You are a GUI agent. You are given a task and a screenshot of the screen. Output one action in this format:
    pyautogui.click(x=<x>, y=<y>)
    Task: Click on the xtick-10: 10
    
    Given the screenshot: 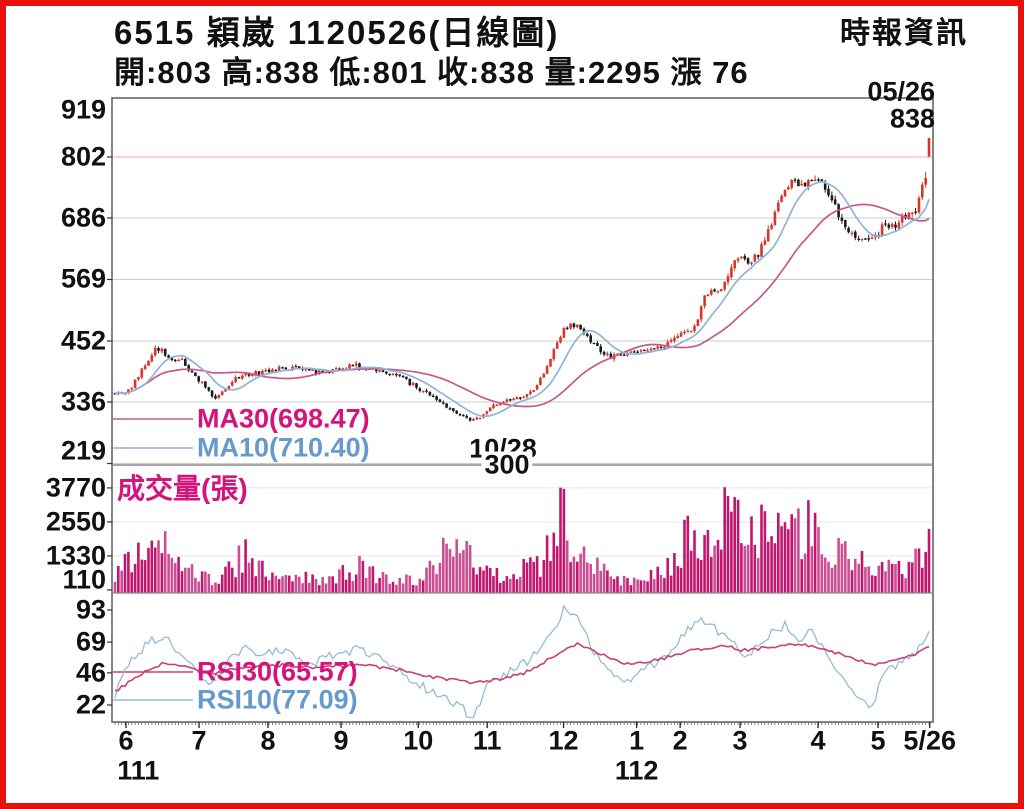 What is the action you would take?
    pyautogui.click(x=418, y=740)
    